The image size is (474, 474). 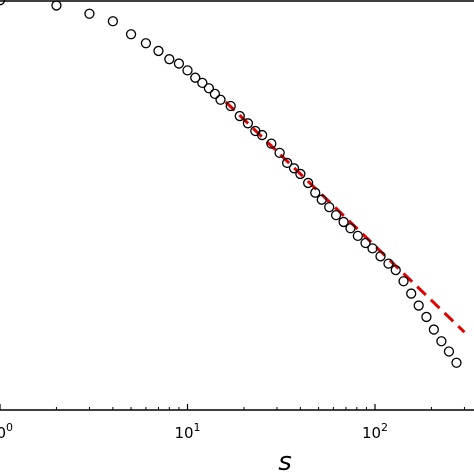 I want to click on x-axis-label: s, so click(x=285, y=460).